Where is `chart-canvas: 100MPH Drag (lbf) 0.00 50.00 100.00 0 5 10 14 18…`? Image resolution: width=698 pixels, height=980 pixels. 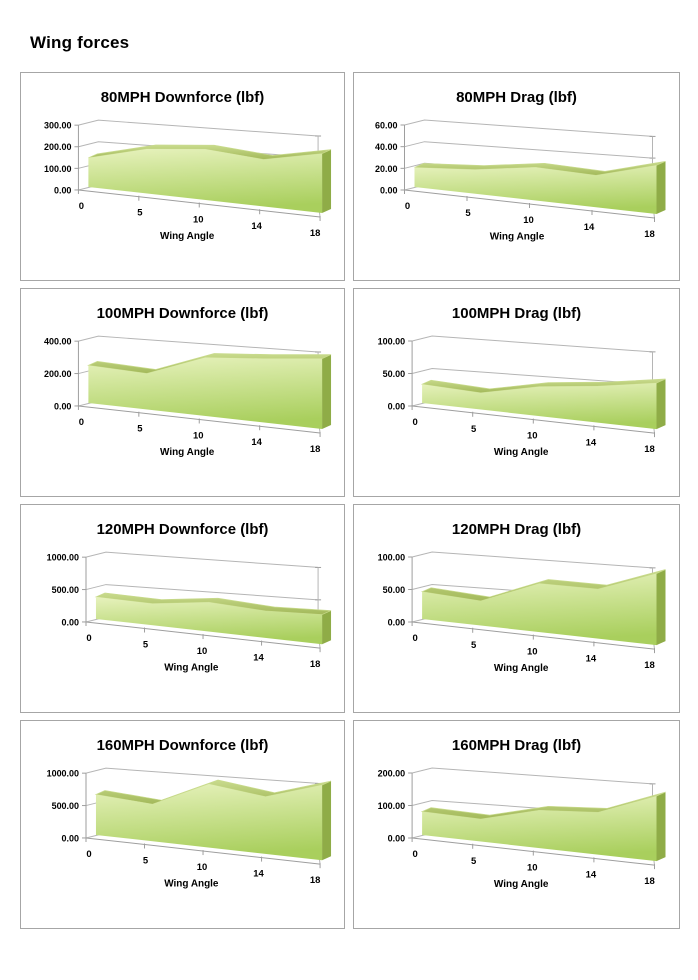 chart-canvas: 100MPH Drag (lbf) 0.00 50.00 100.00 0 5 10 14 18… is located at coordinates (522, 381).